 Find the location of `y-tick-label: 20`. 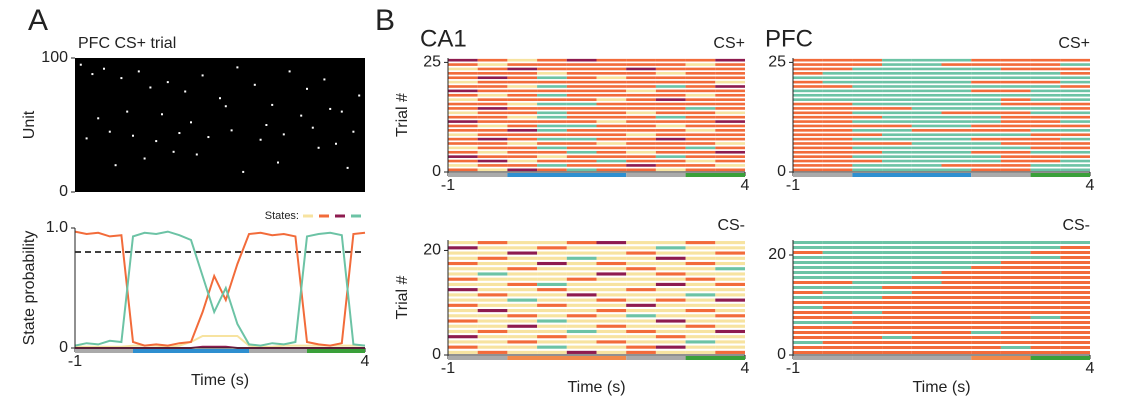

y-tick-label: 20 is located at coordinates (432, 250).